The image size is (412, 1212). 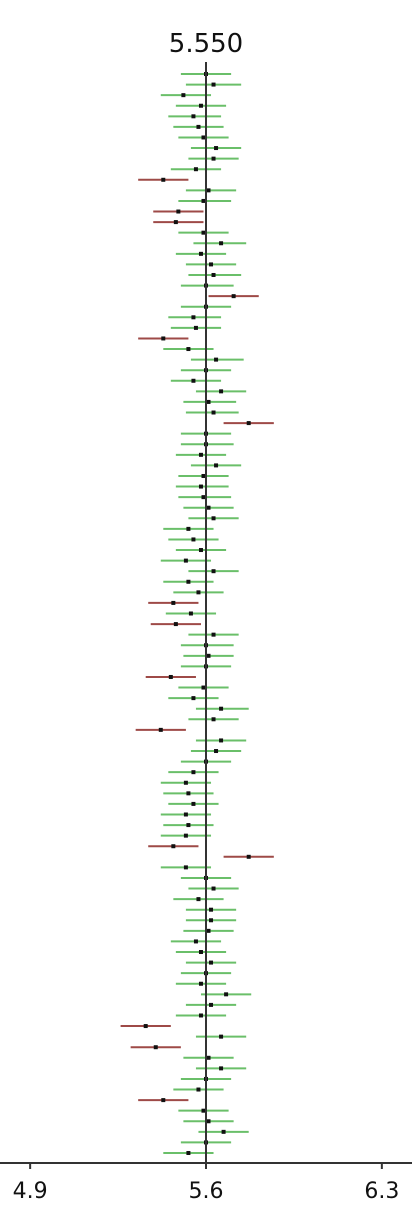 I want to click on reference-line-label: 5.550, so click(x=206, y=44).